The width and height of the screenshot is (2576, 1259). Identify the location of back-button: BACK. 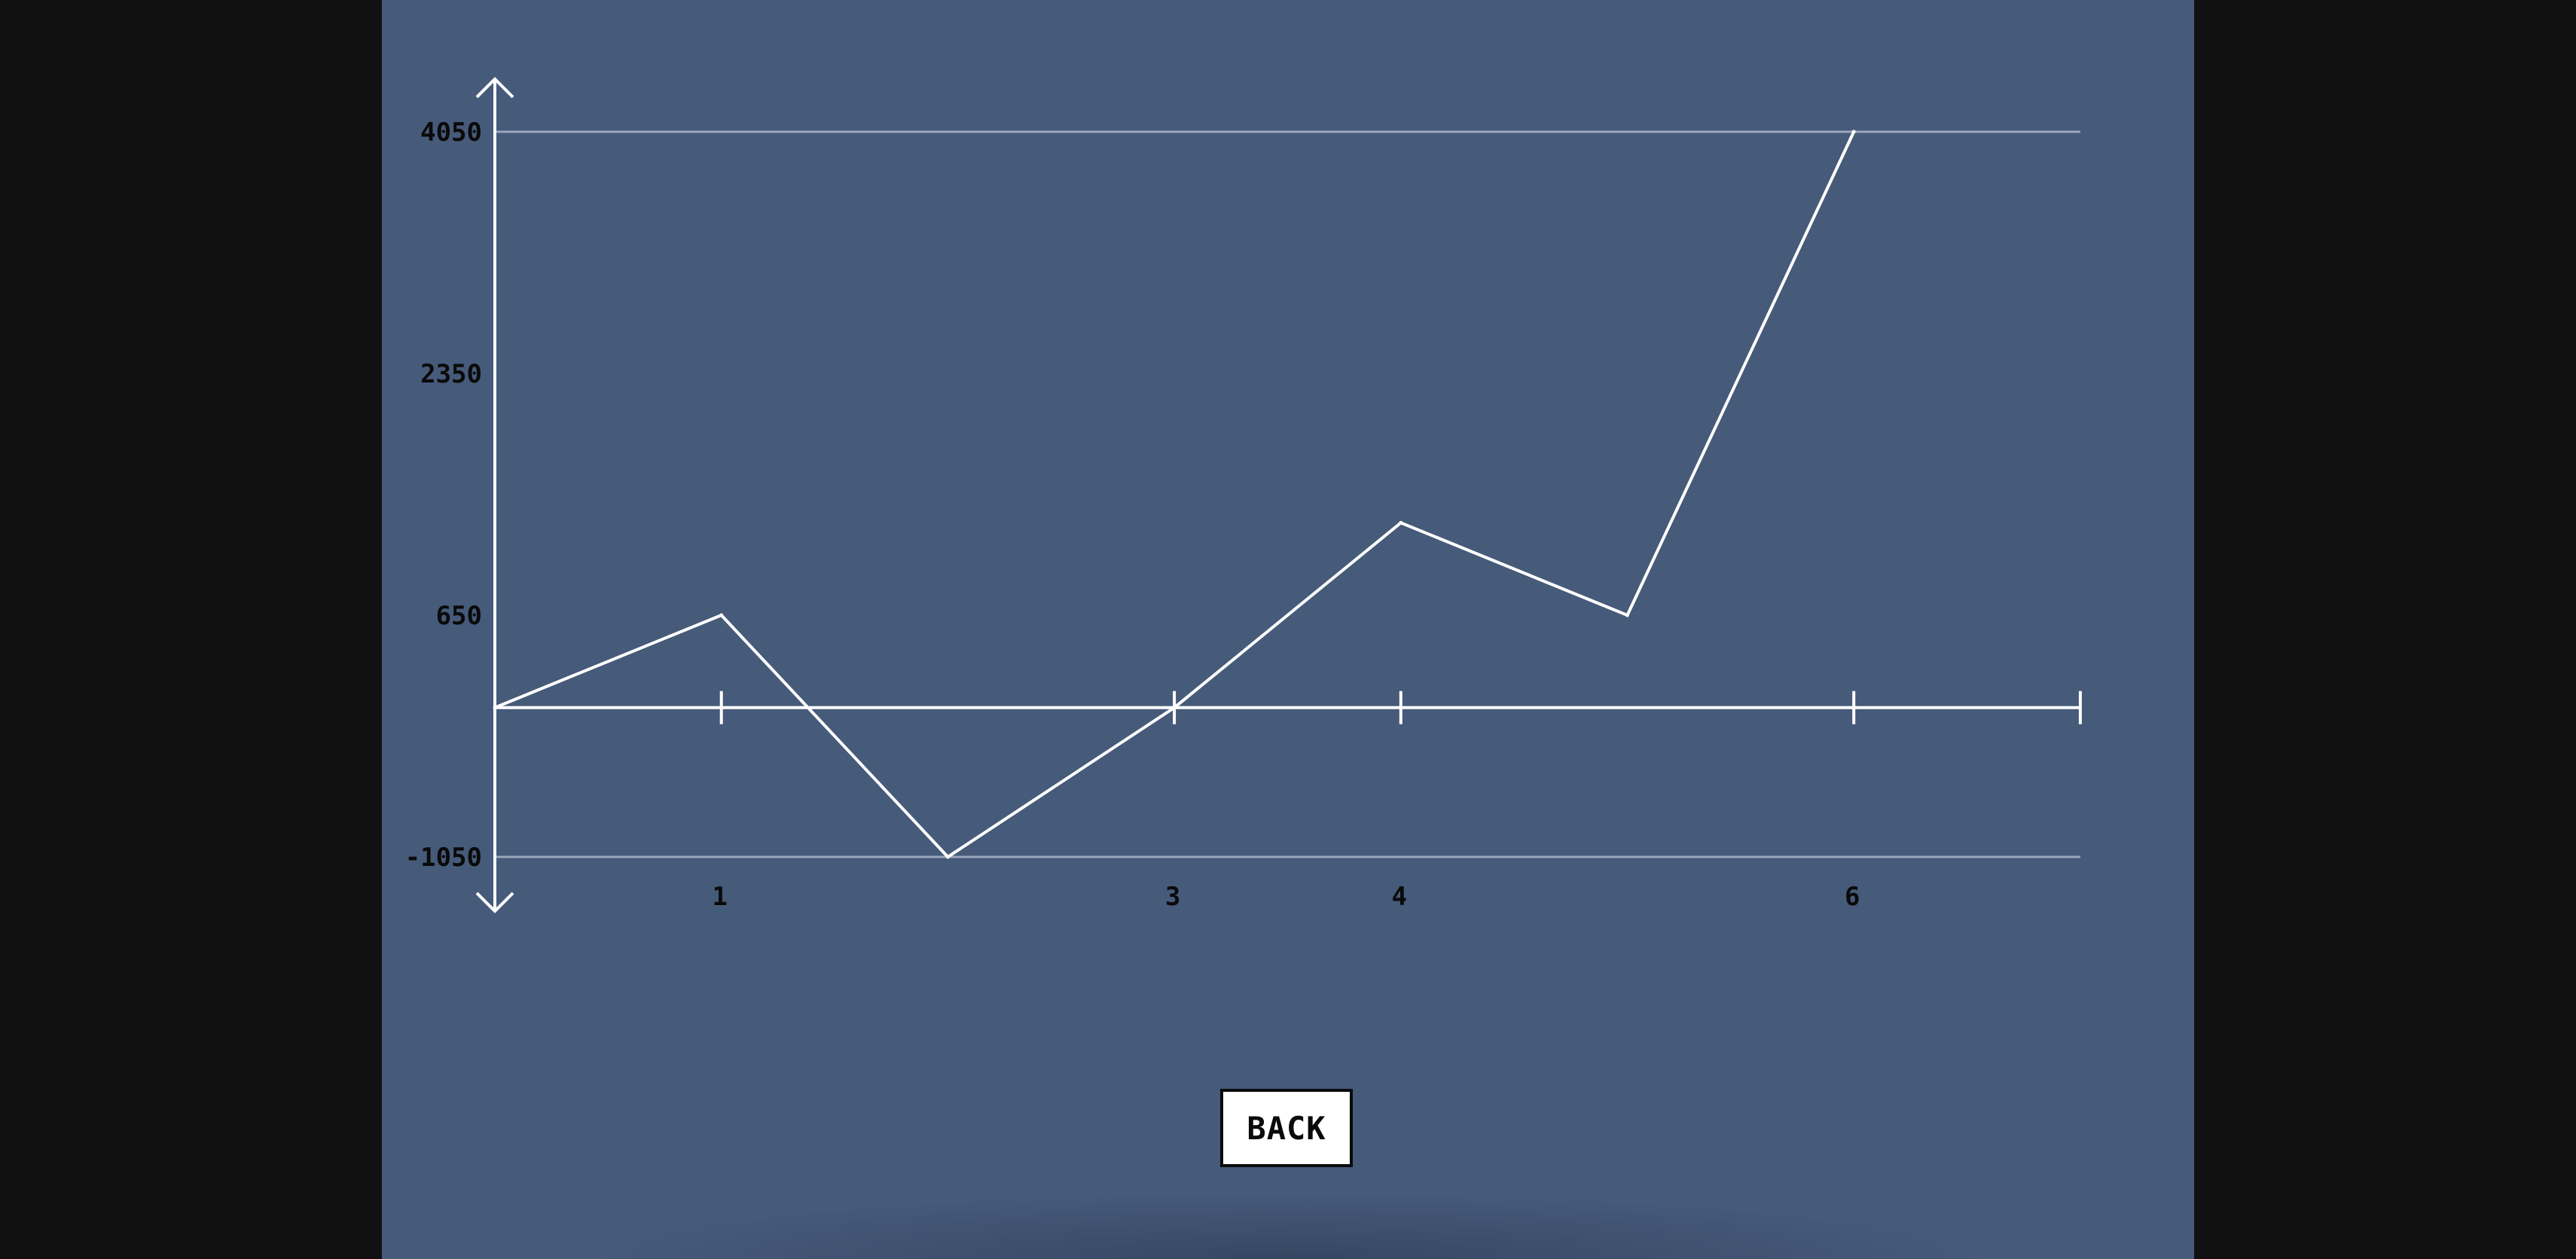
(1287, 1128).